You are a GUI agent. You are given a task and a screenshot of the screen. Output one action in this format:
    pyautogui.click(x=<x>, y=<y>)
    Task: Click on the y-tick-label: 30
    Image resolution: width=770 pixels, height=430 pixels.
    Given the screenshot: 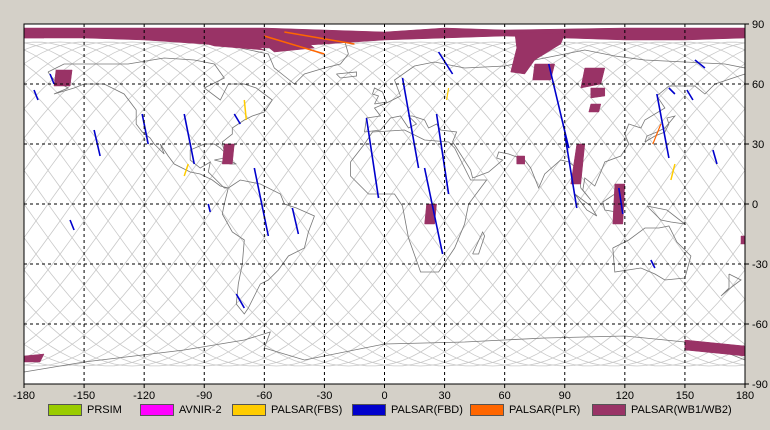 What is the action you would take?
    pyautogui.click(x=758, y=145)
    